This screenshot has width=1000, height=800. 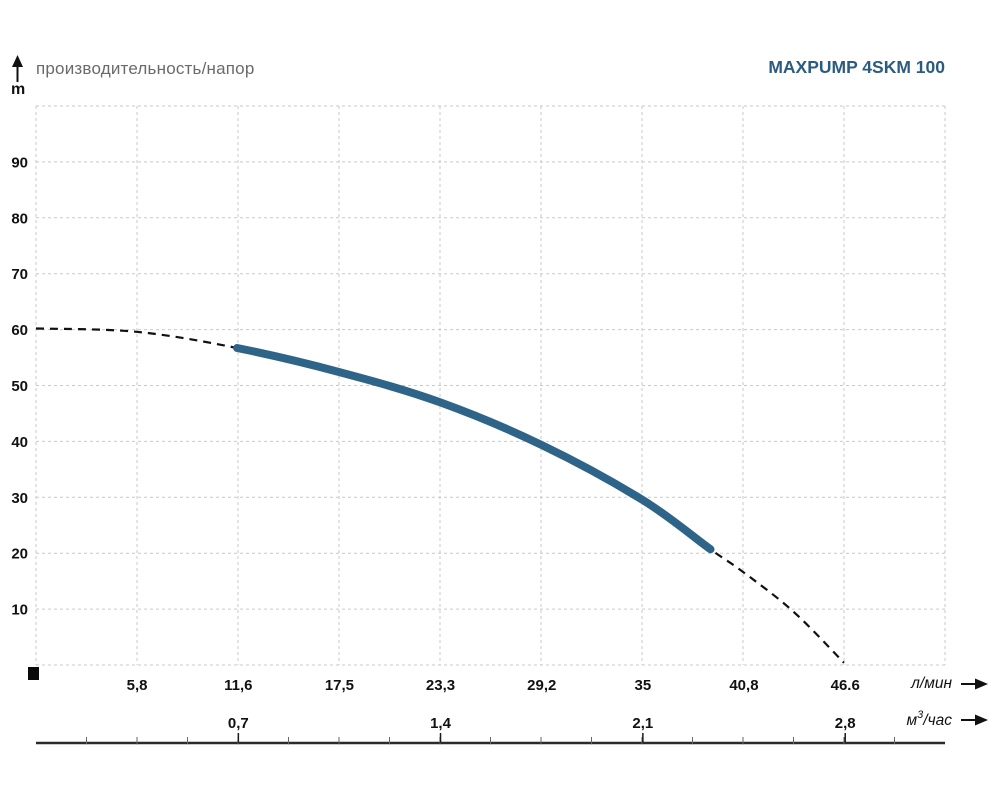 I want to click on m3h-unit-label: м3/час, so click(x=929, y=719).